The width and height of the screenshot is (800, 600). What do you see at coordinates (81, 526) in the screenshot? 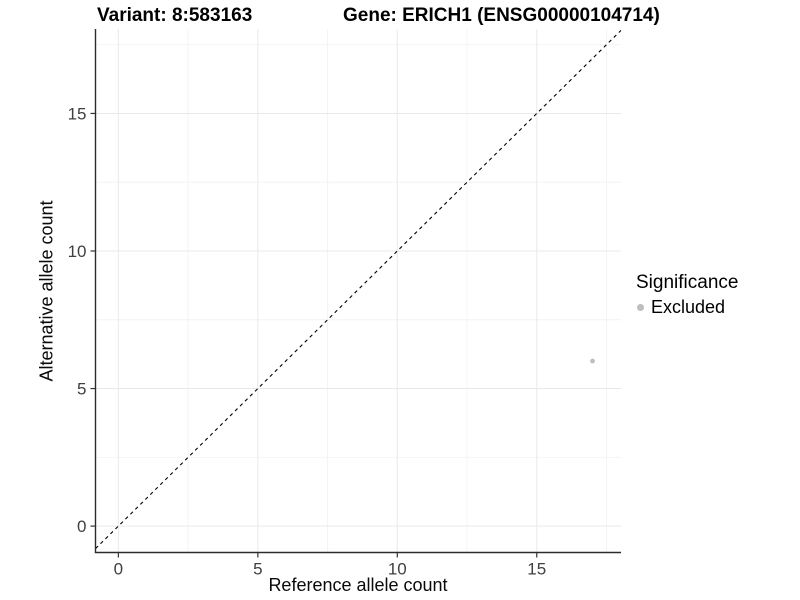
I see `y-tick-label: 0` at bounding box center [81, 526].